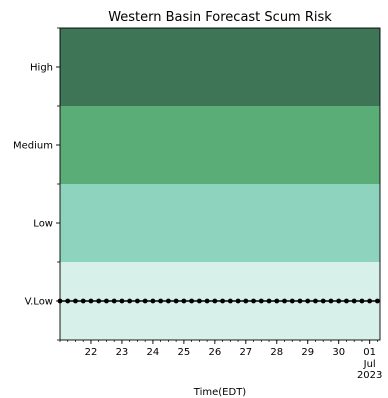  Describe the element at coordinates (307, 352) in the screenshot. I see `x-tick-label: 29` at that location.